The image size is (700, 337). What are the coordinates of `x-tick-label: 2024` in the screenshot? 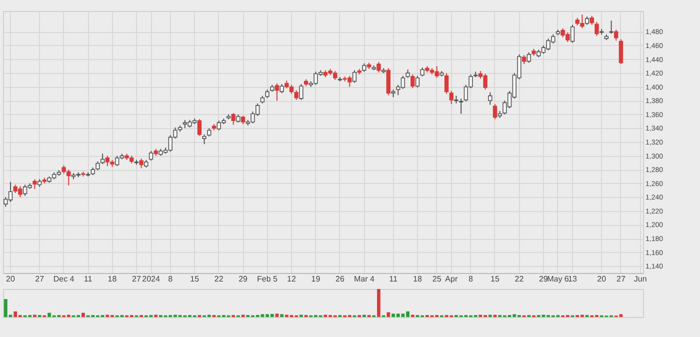 It's located at (151, 279).